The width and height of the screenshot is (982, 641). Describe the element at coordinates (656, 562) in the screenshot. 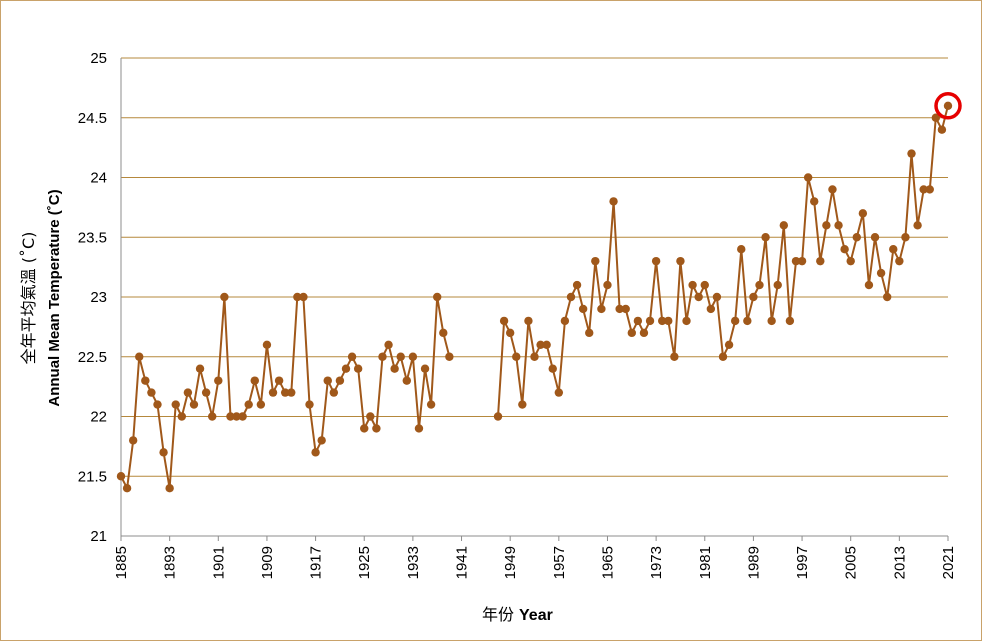

I see `x-tick-label: 1973` at that location.